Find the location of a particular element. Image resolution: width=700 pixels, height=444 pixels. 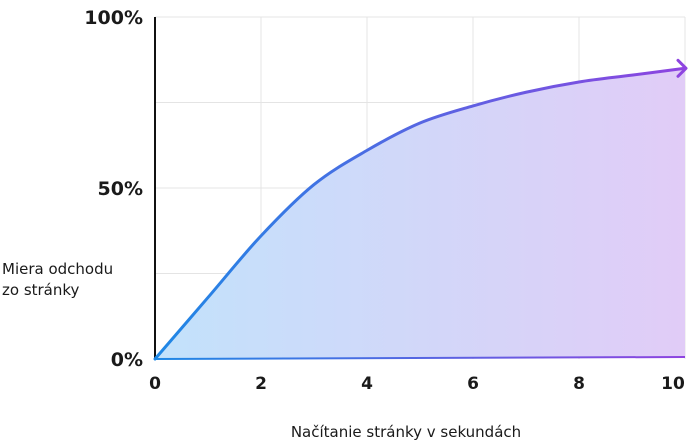

y-axis-label-line-2: zo stránky is located at coordinates (41, 290).